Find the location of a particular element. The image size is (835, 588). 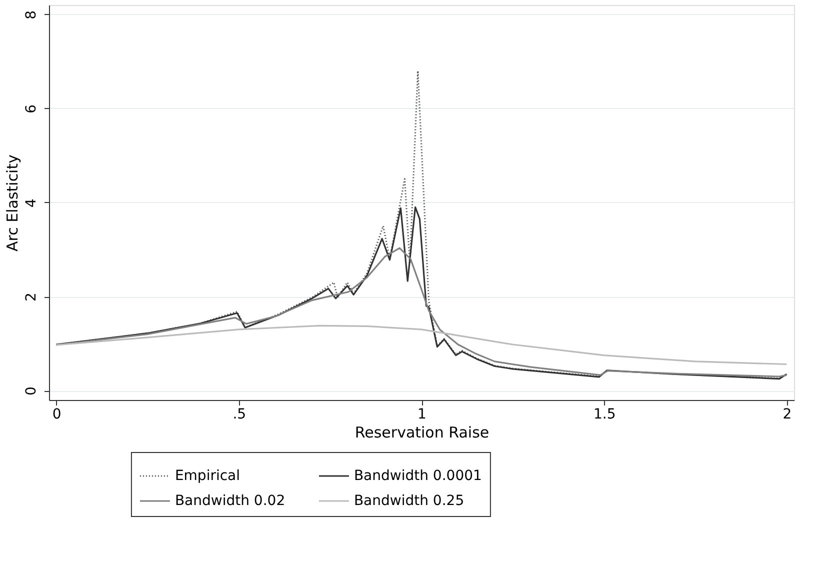

y-tick-label: 4 is located at coordinates (32, 203).